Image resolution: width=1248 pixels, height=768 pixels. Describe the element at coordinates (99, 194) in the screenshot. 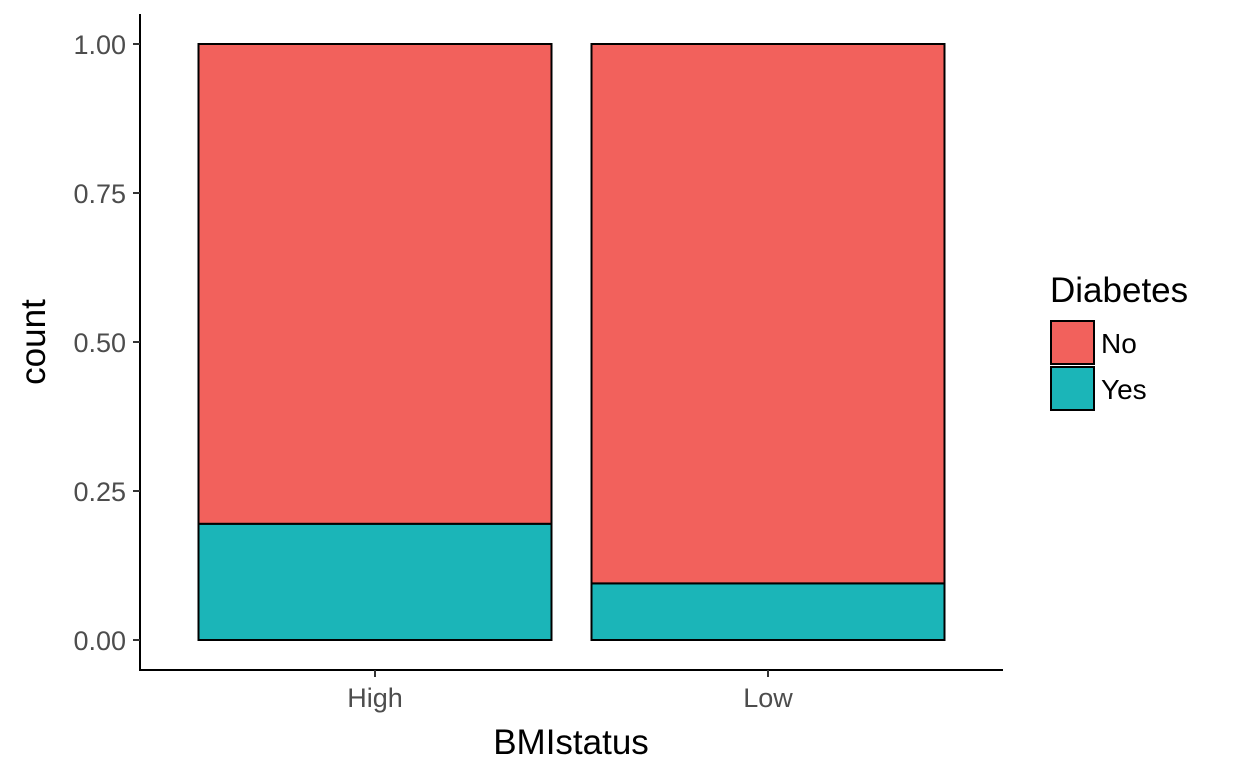

I see `y-tick-label: 0.75` at that location.